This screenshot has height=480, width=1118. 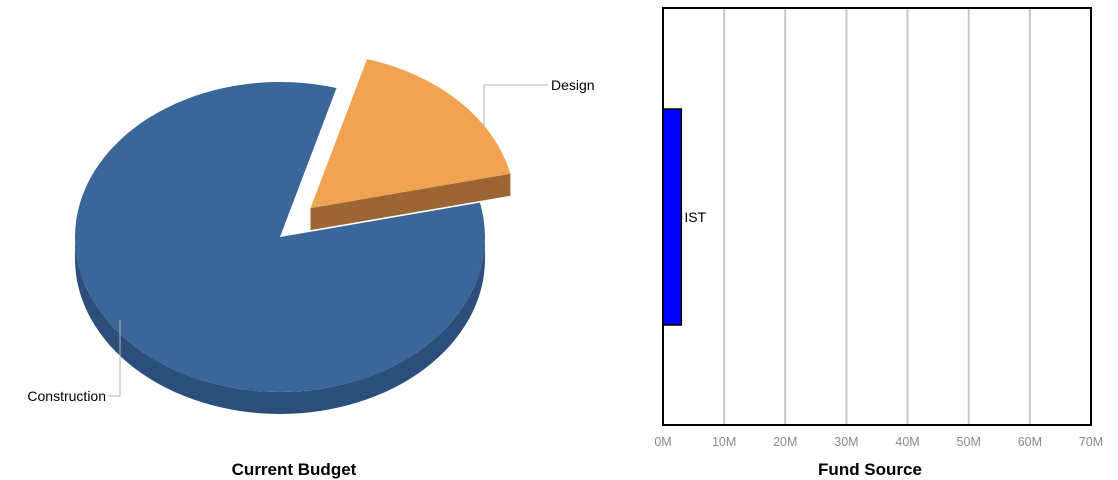 I want to click on bar-chart-x-tick-labels: 0M 10M 20M 30M 40M 50M 60M 70M, so click(x=878, y=442).